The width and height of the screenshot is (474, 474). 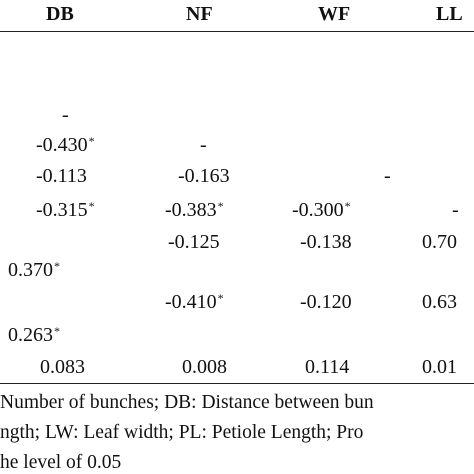 I want to click on column-header: LL, so click(x=449, y=14).